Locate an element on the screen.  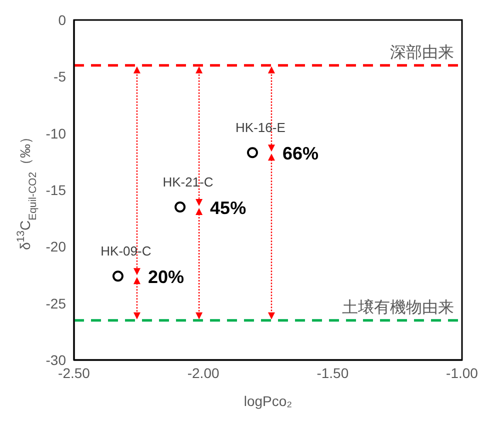
annotation: 45% is located at coordinates (228, 208).